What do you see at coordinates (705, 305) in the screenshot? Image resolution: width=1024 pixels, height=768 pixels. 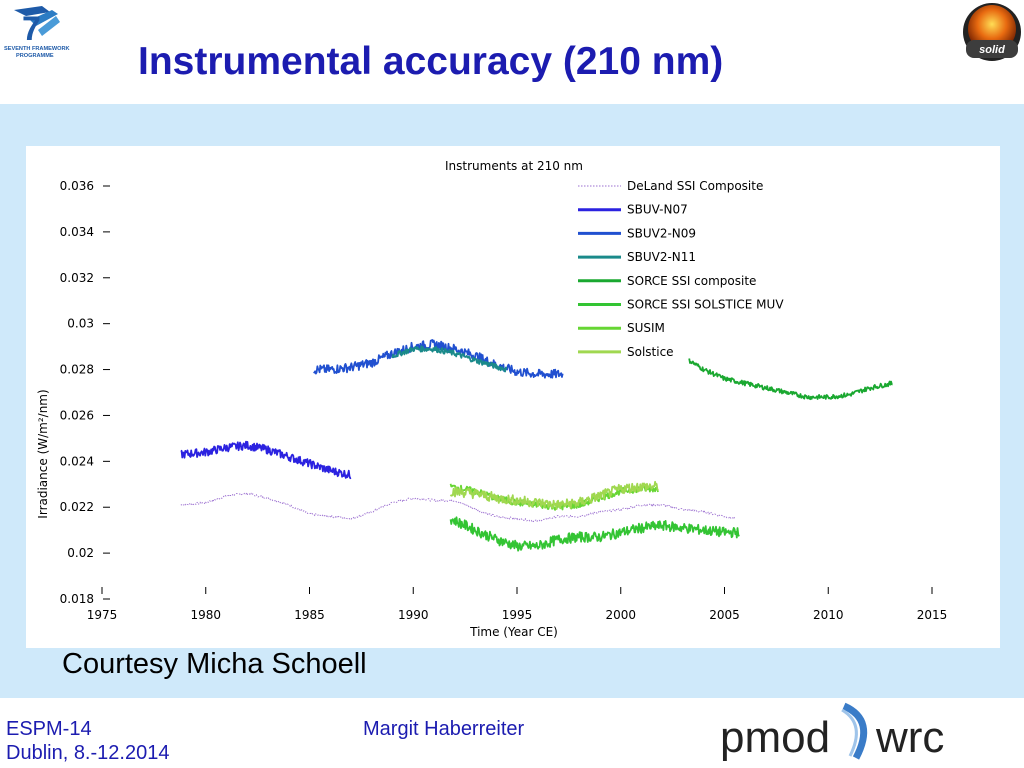 I see `legend-label: SORCE SSI SOLSTICE MUV` at bounding box center [705, 305].